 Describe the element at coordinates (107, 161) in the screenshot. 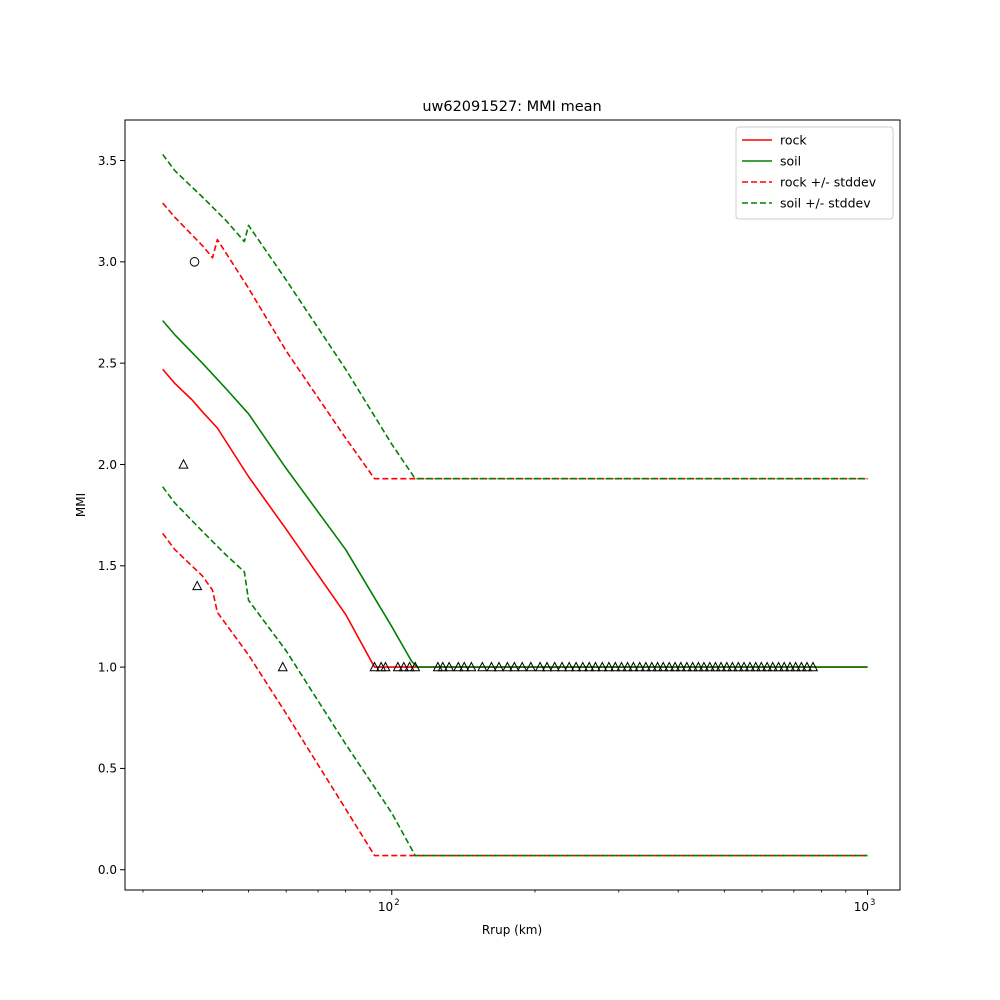

I see `y-tick-label: 3.5` at that location.